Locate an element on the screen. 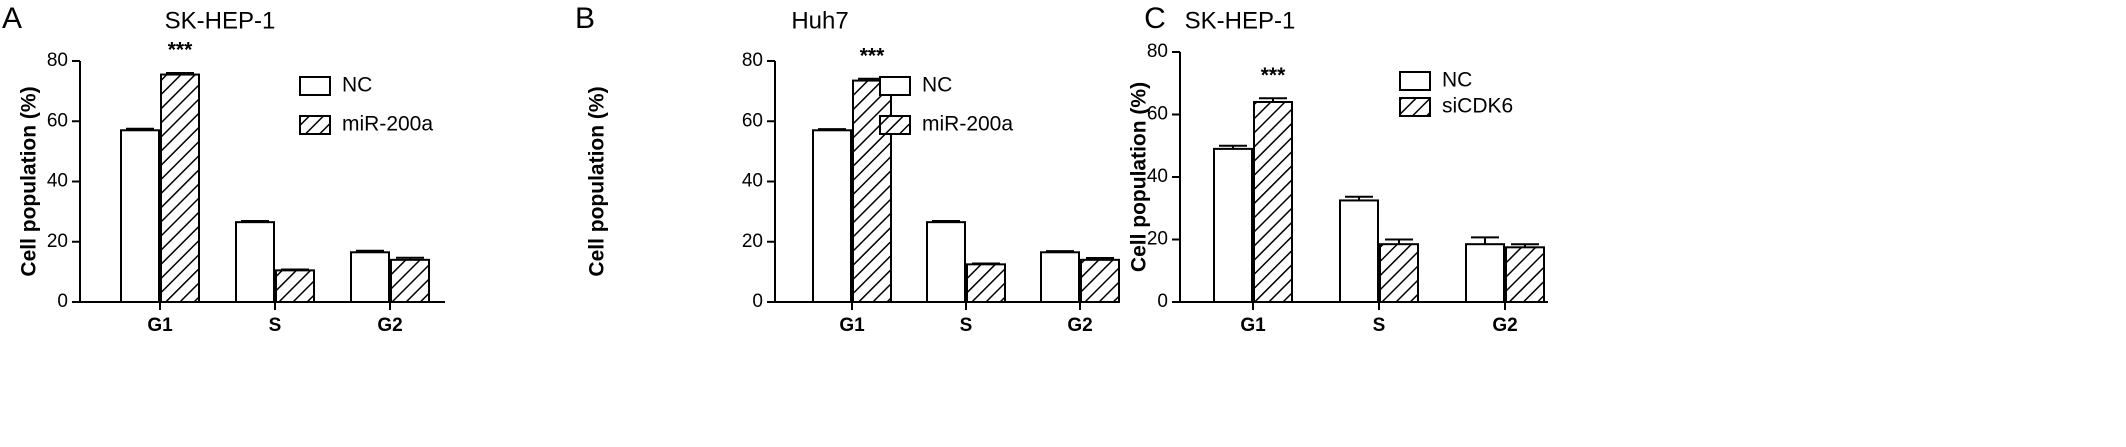  panel-label: C is located at coordinates (1155, 18).